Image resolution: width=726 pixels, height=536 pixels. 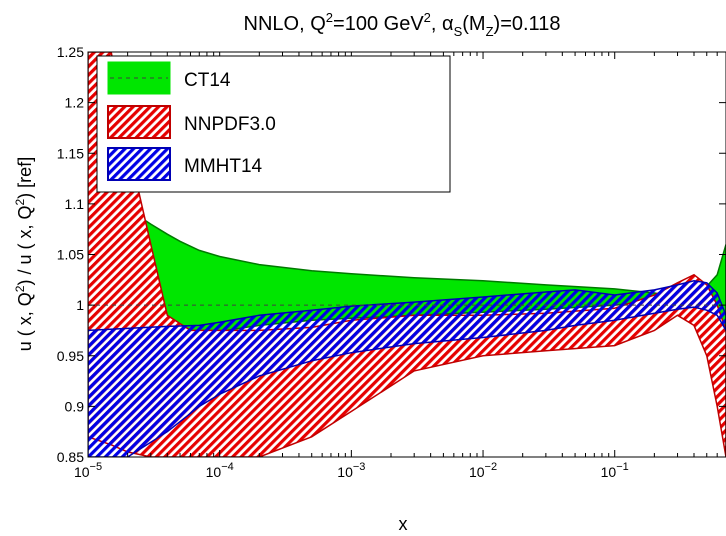 What do you see at coordinates (207, 80) in the screenshot?
I see `legend-label-ct14: CT14` at bounding box center [207, 80].